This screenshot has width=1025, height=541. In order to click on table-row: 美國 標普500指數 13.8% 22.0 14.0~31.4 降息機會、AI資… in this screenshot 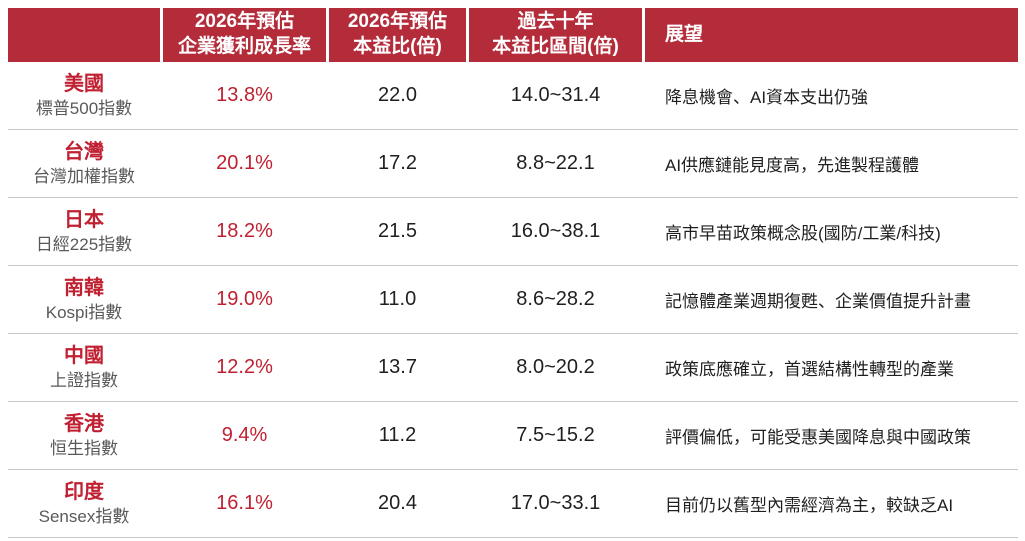, I will do `click(513, 96)`.